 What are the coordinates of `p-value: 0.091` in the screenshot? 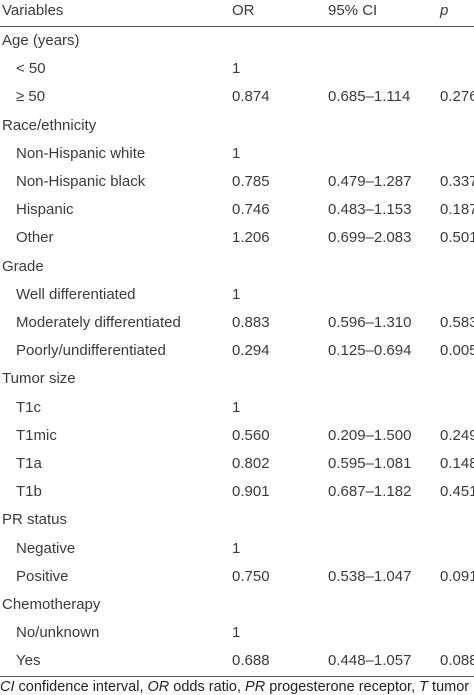 It's located at (457, 576).